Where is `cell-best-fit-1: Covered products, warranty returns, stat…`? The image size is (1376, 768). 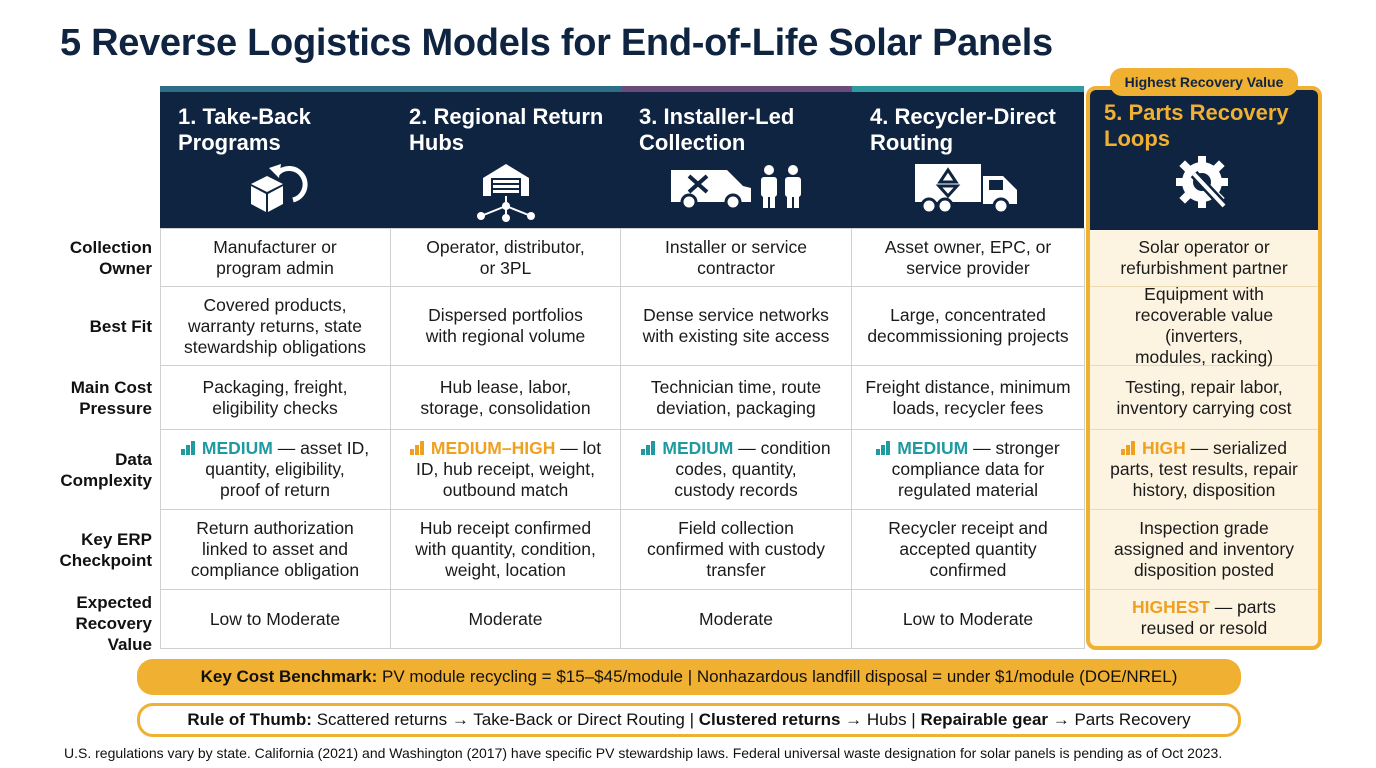 cell-best-fit-1: Covered products, warranty returns, stat… is located at coordinates (275, 326).